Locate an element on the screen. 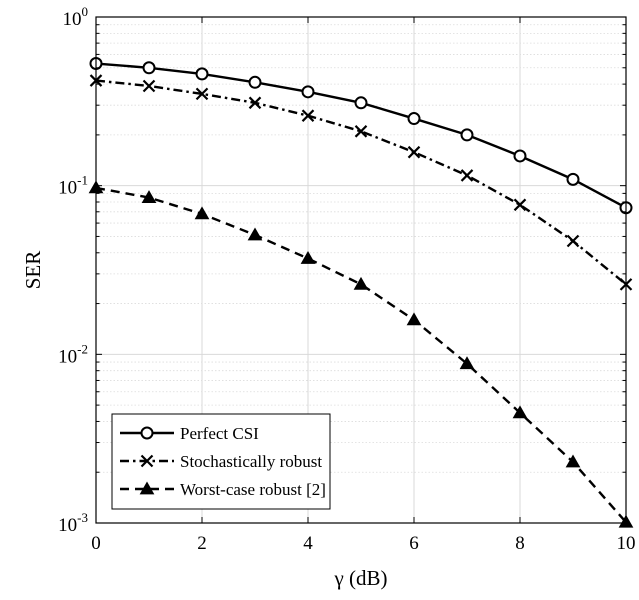  legend-marker-circle is located at coordinates (147, 433).